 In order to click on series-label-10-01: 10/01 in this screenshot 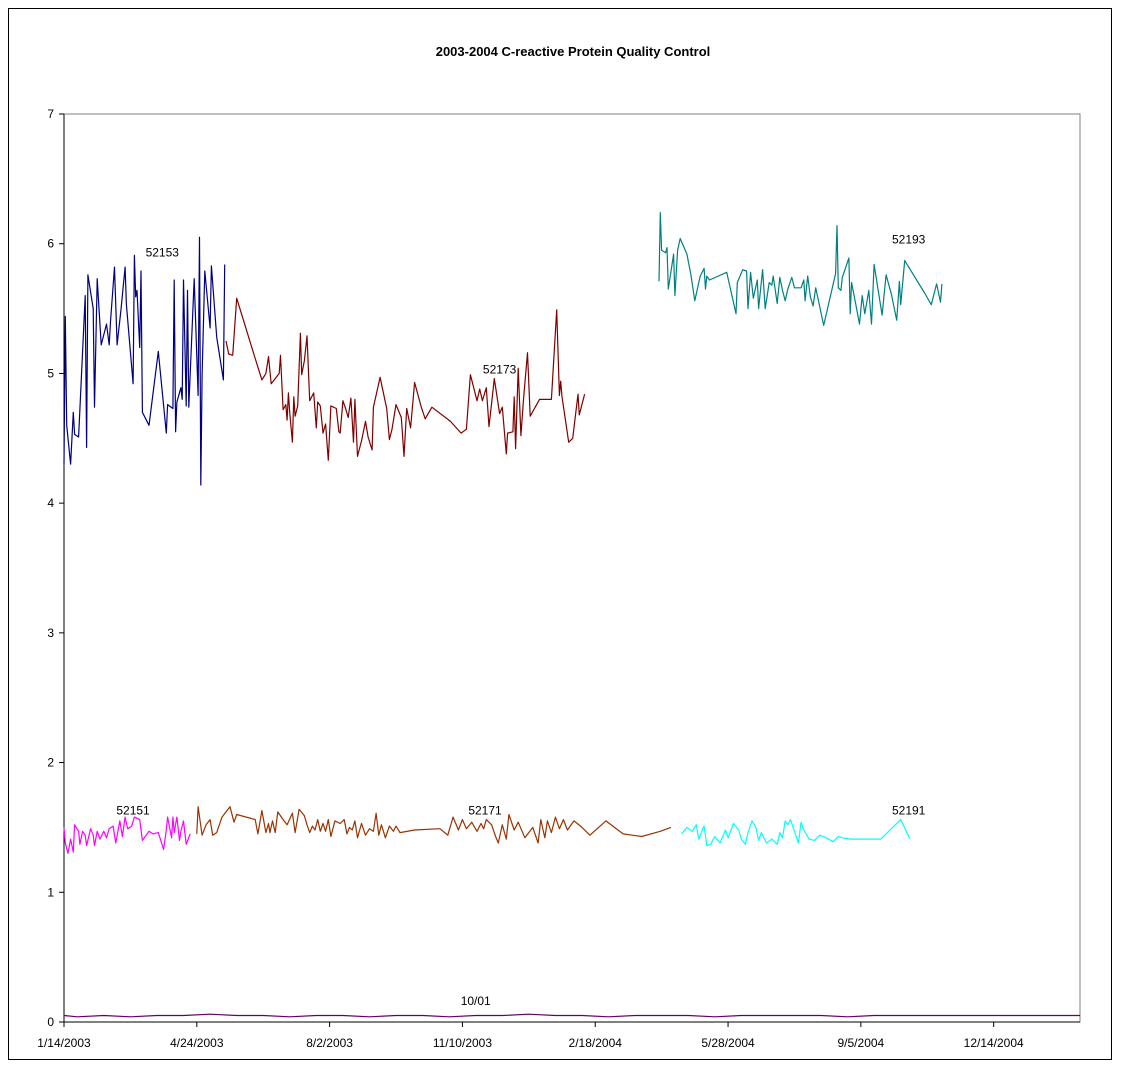, I will do `click(476, 1001)`.